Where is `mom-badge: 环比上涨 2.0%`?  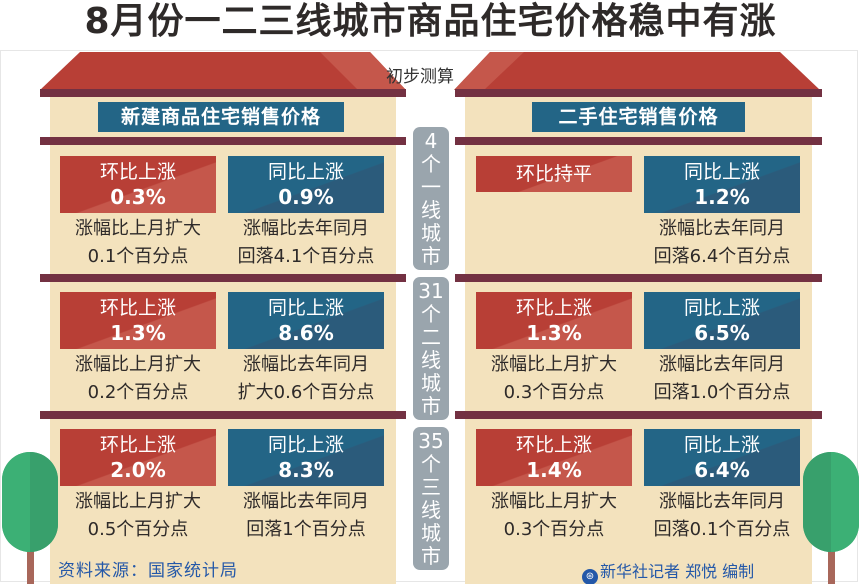
mom-badge: 环比上涨 2.0% is located at coordinates (138, 457).